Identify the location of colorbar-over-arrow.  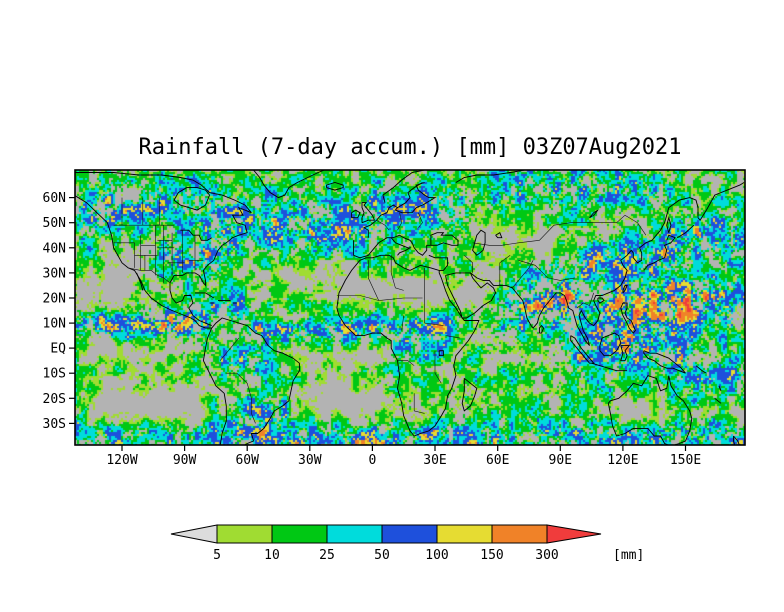
(574, 534).